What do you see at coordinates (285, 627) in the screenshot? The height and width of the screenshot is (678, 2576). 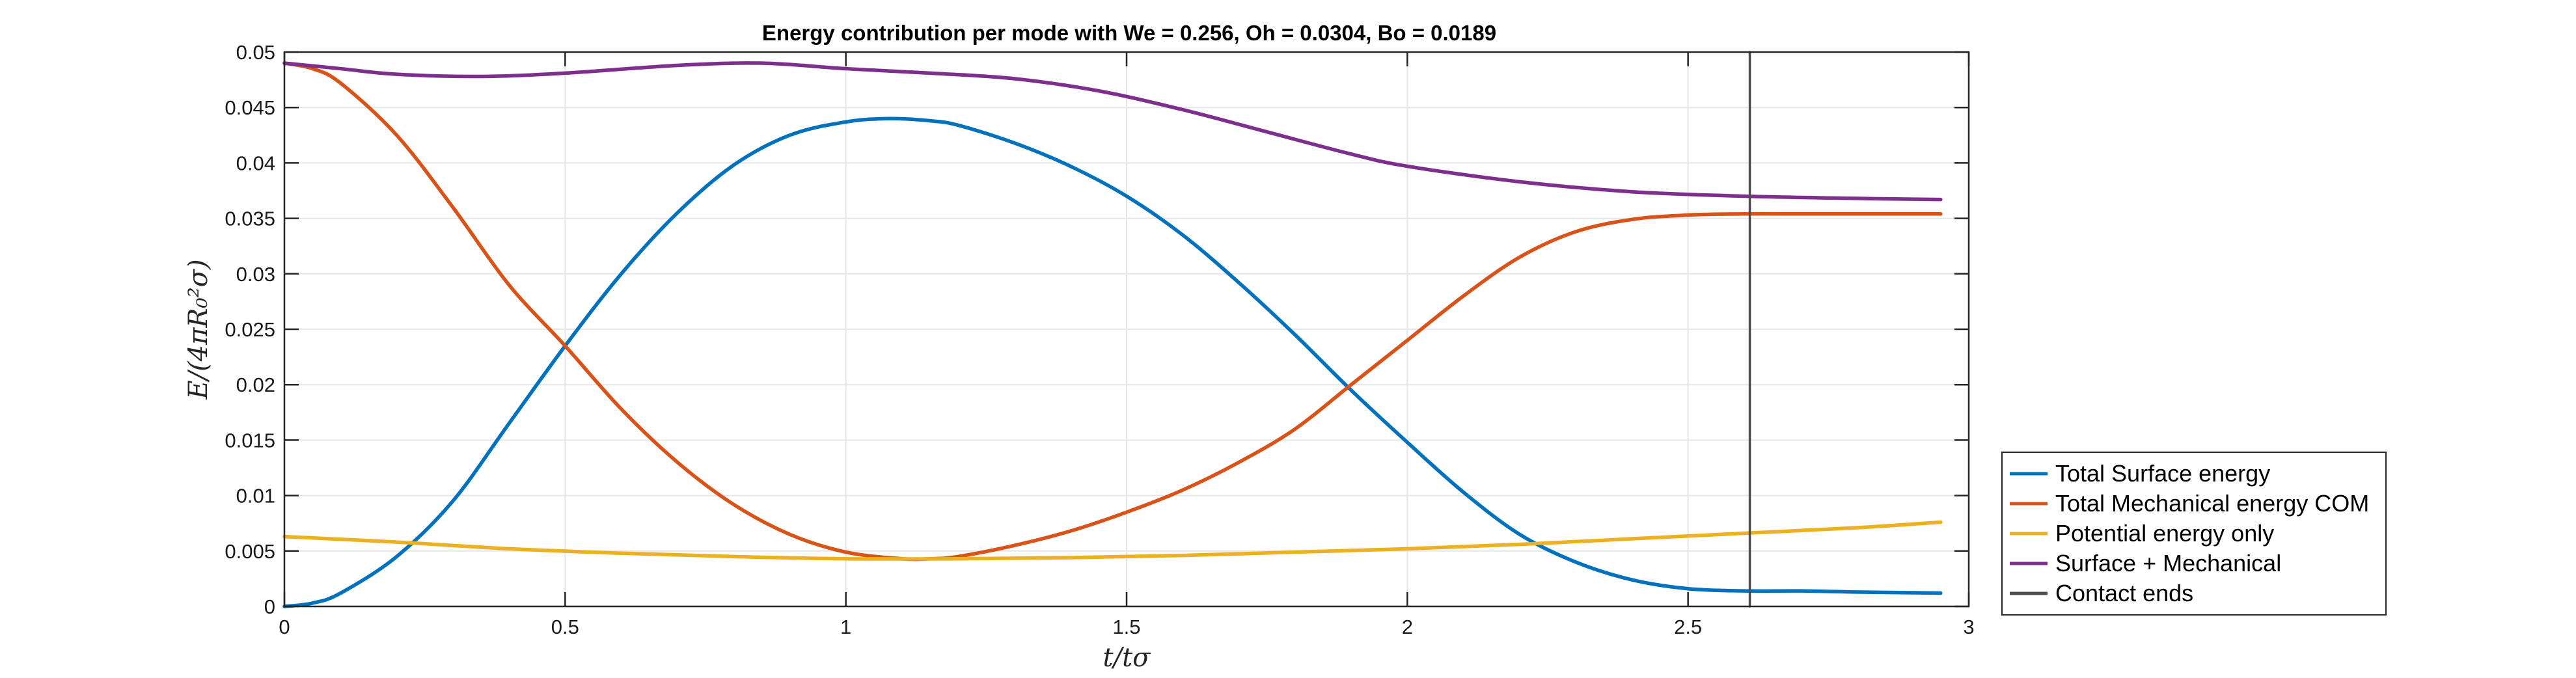 I see `x-tick-label: 0` at bounding box center [285, 627].